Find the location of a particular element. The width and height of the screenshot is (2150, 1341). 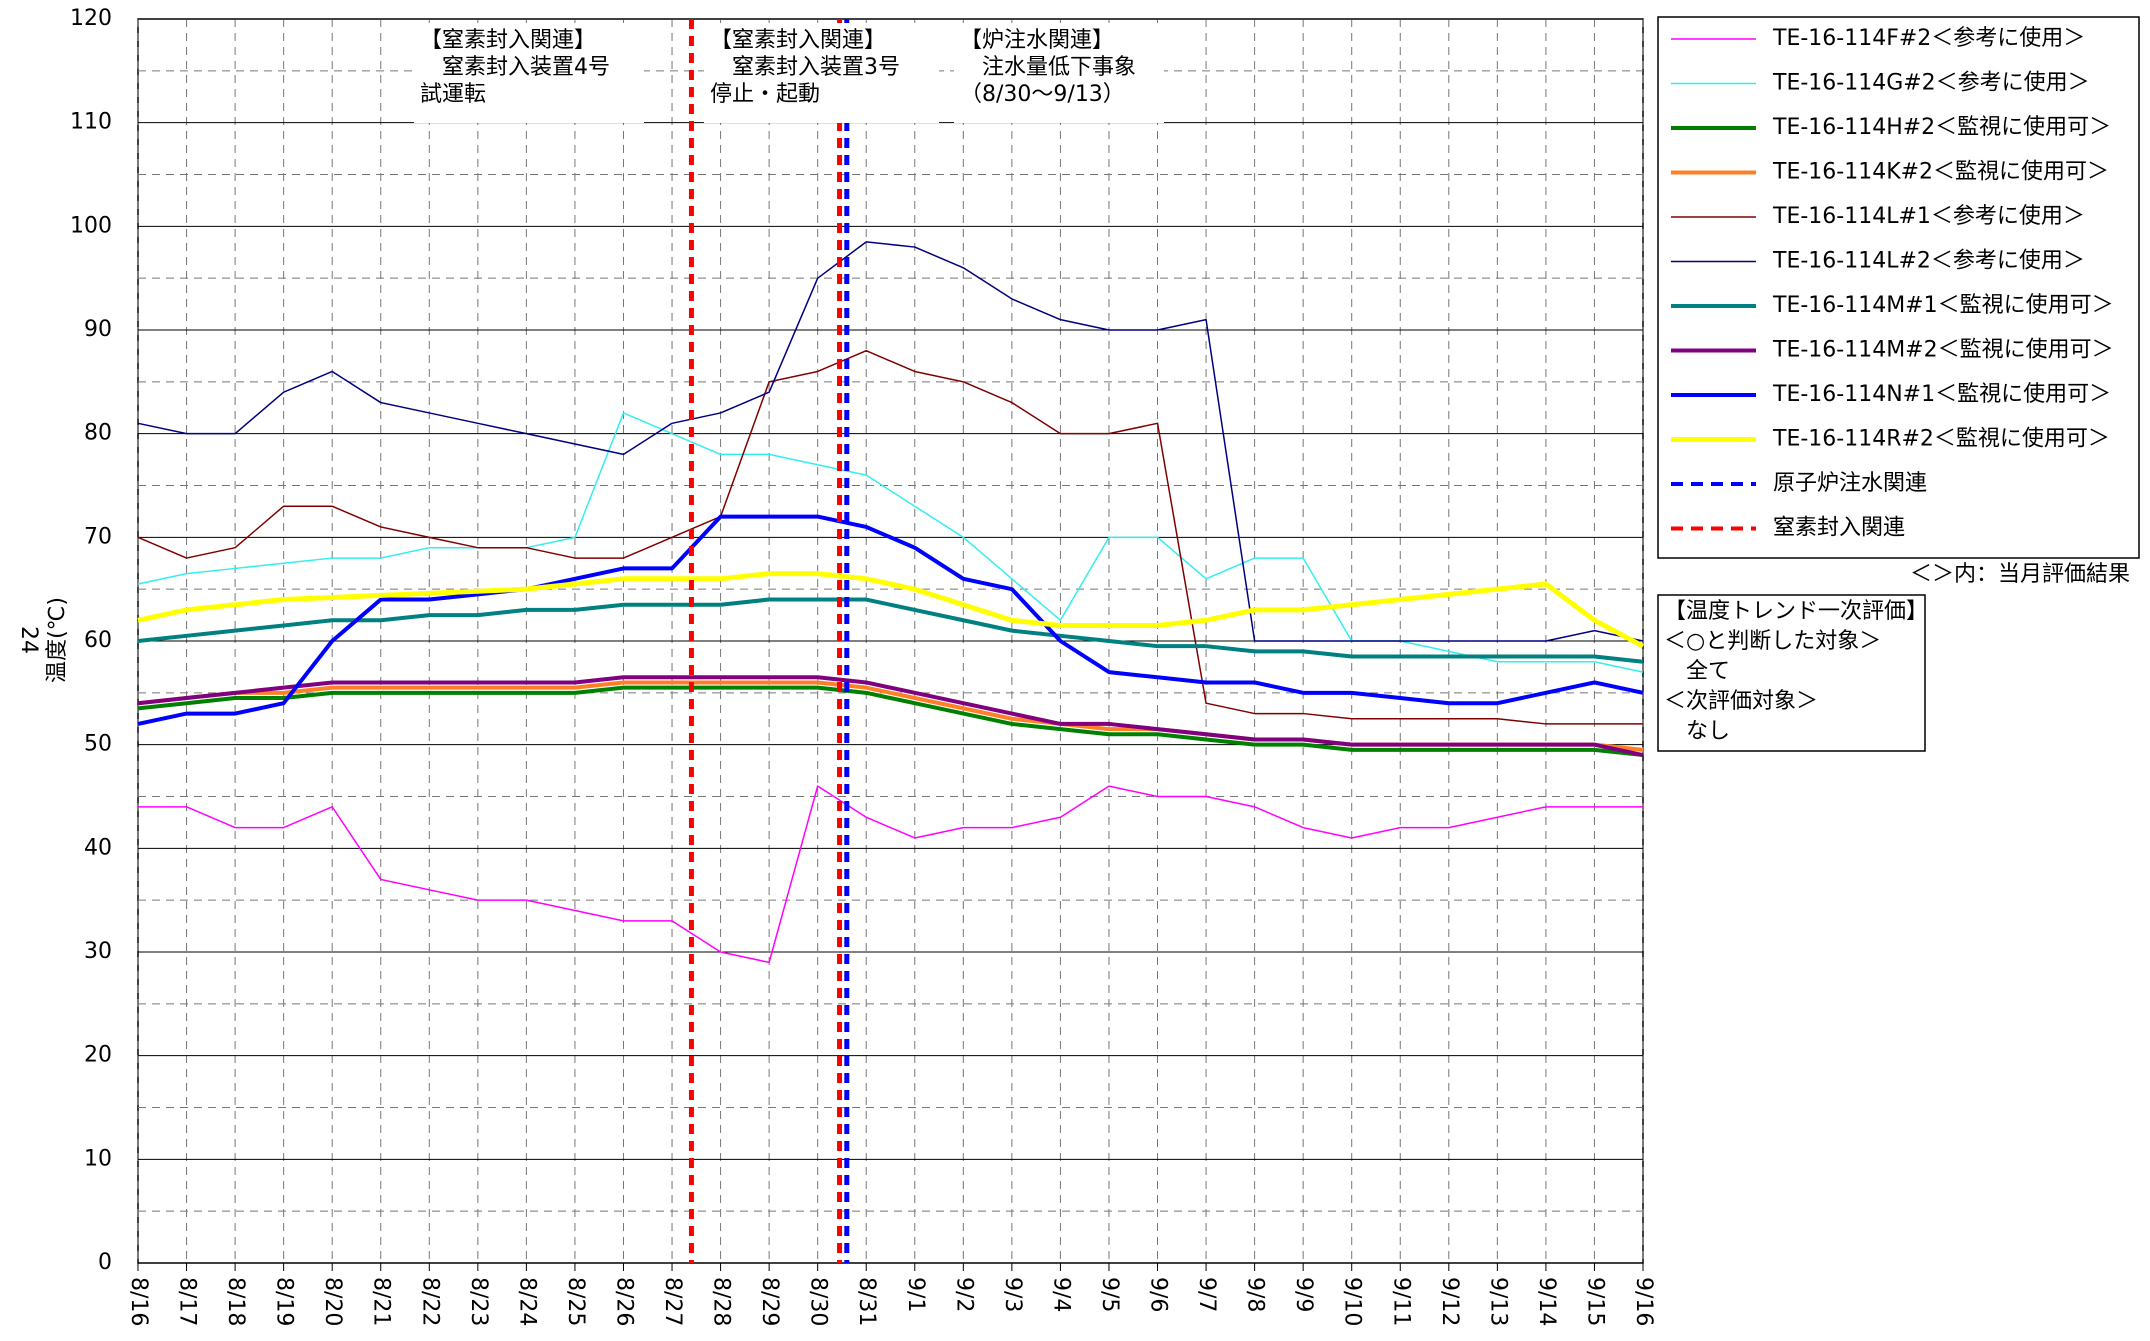

x-tick-label: 9/13 is located at coordinates (1497, 1301).